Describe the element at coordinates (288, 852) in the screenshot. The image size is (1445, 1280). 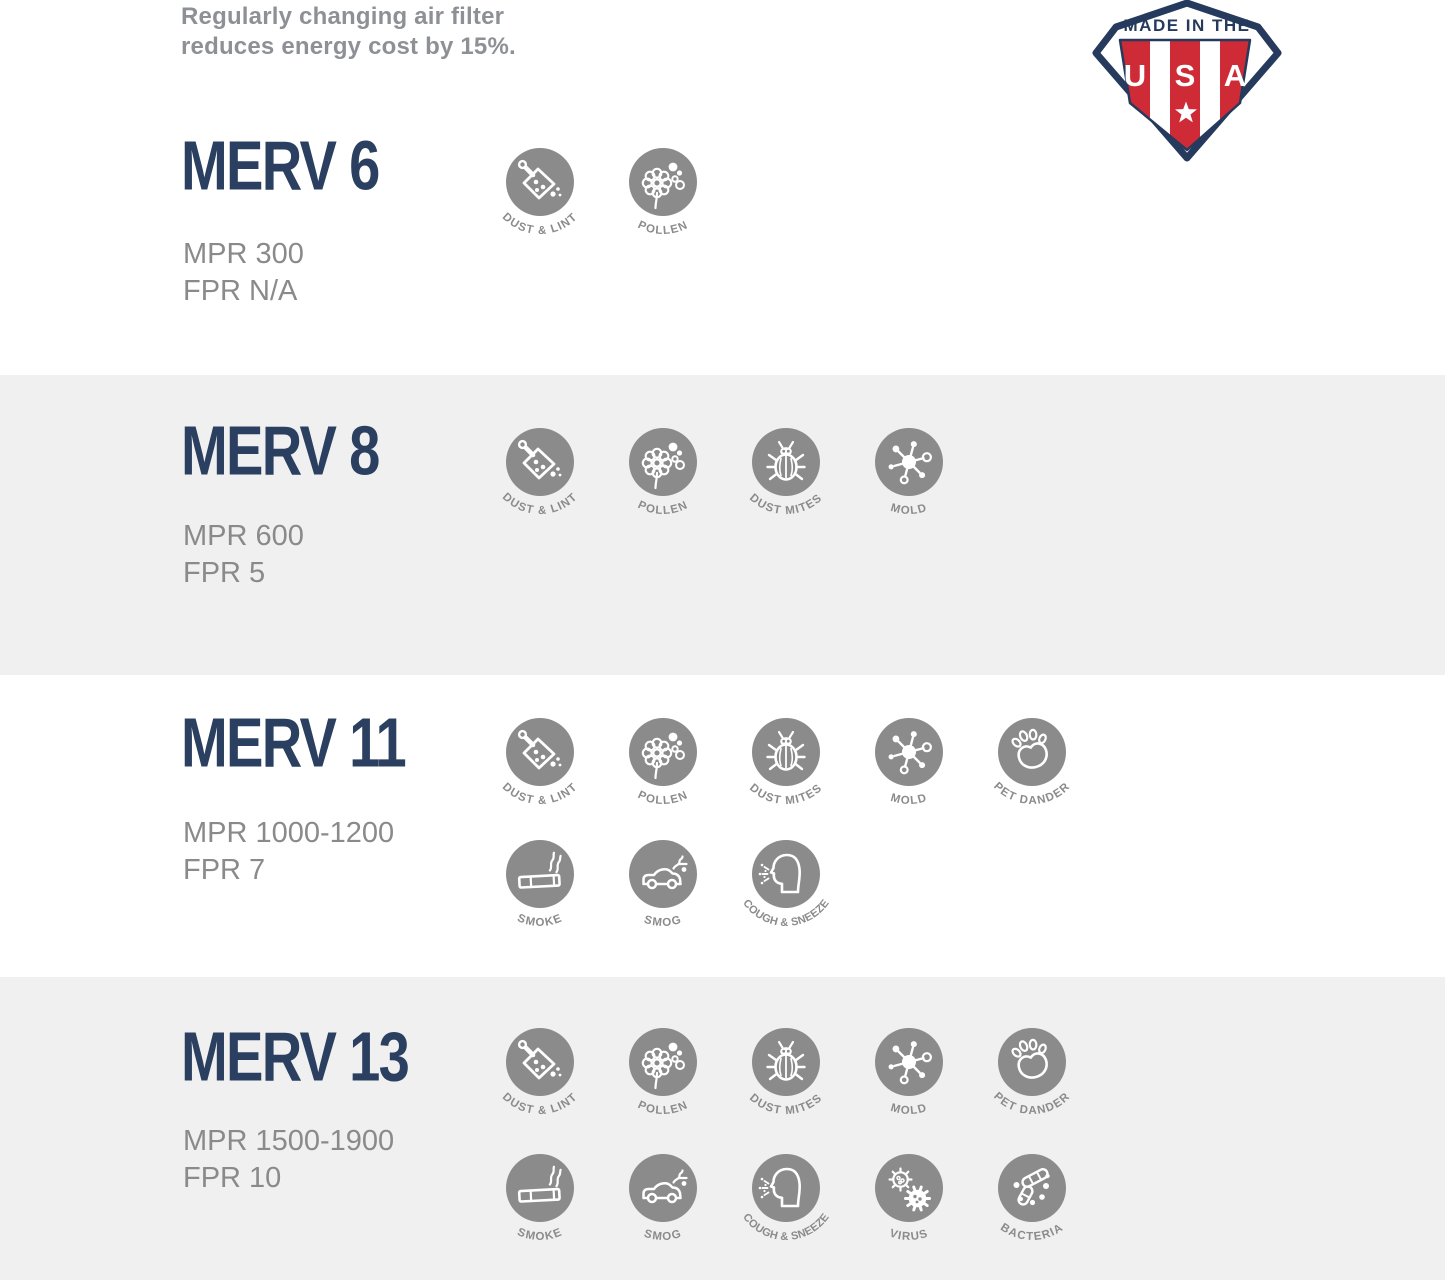
I see `rating-stats: MPR 1000-1200 FPR 7` at that location.